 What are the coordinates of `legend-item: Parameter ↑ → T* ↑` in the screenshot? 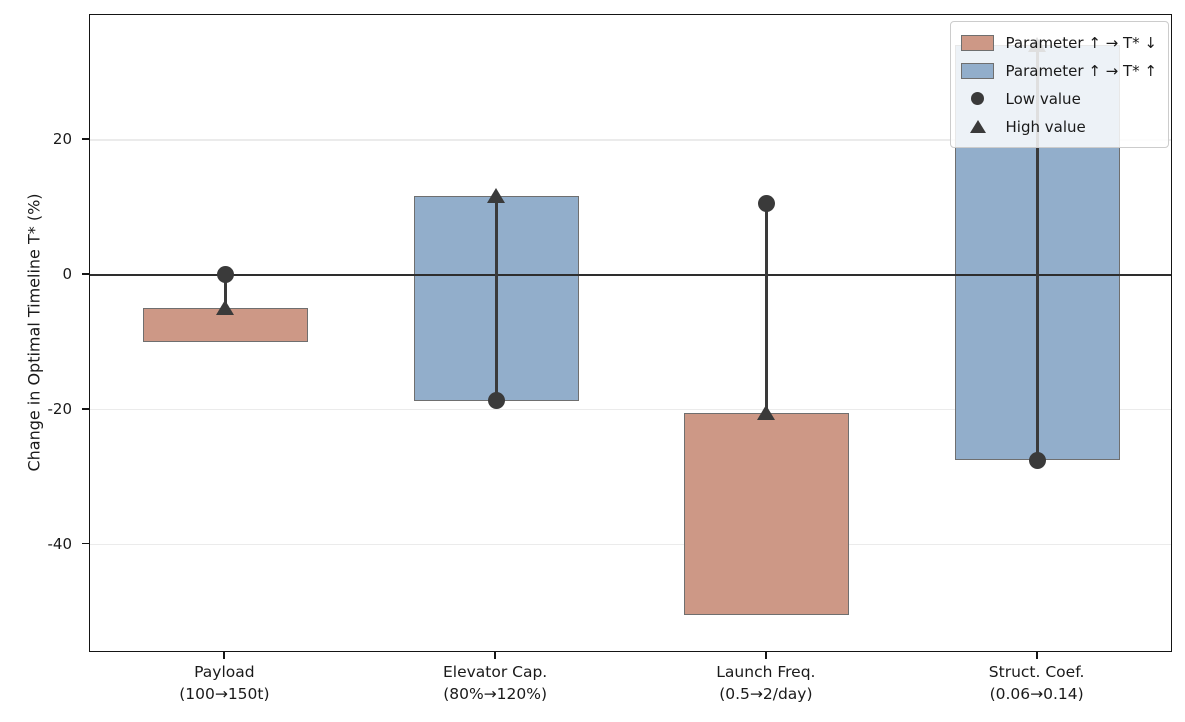 It's located at (1059, 70).